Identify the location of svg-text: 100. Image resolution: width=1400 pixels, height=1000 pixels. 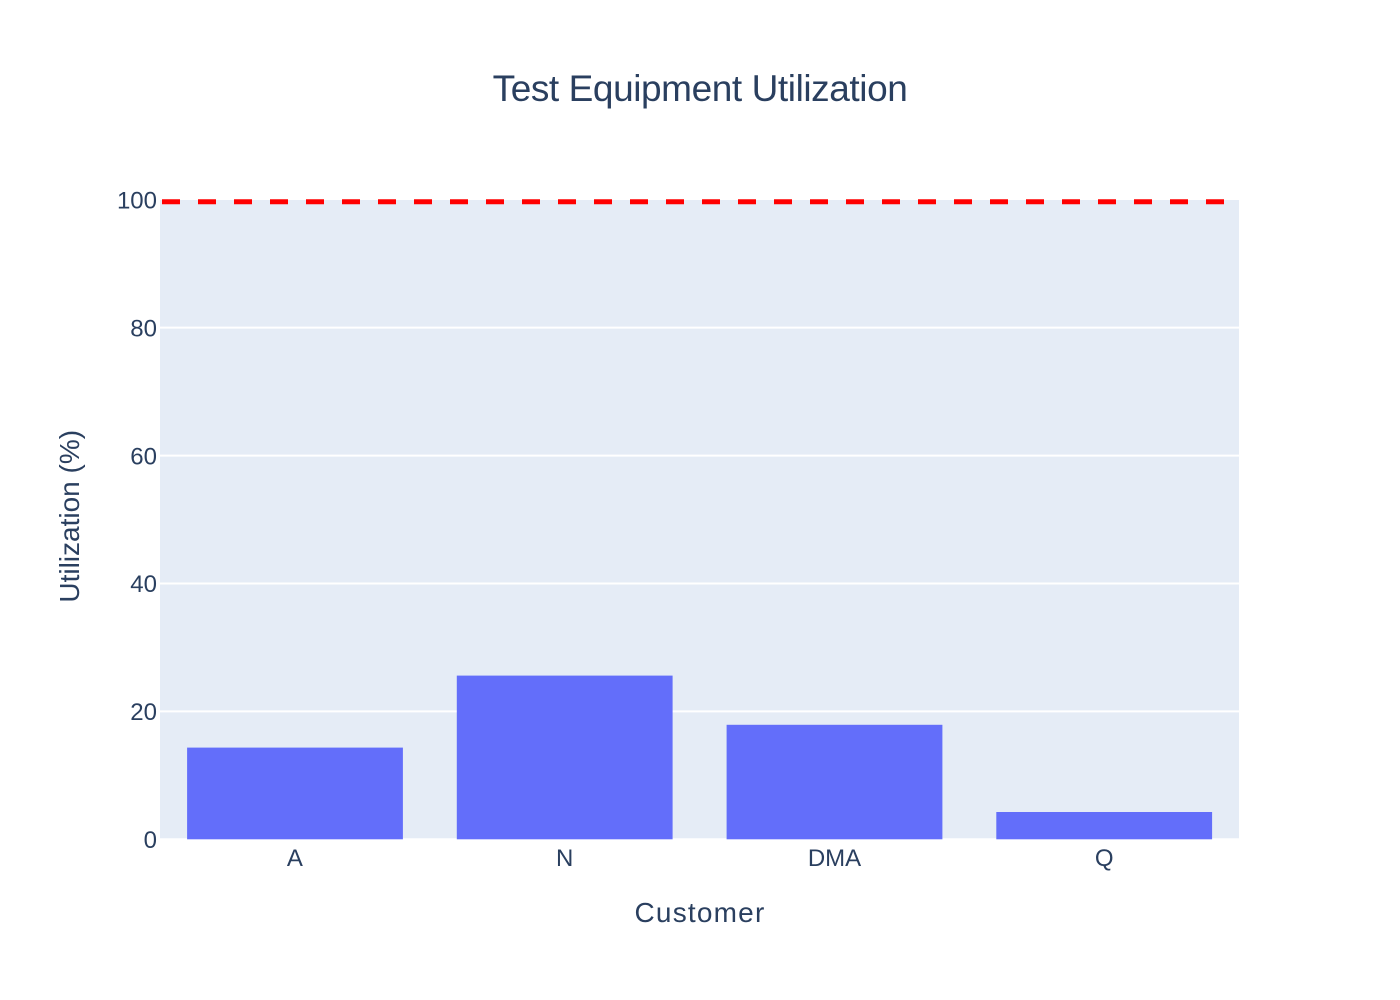
(137, 200).